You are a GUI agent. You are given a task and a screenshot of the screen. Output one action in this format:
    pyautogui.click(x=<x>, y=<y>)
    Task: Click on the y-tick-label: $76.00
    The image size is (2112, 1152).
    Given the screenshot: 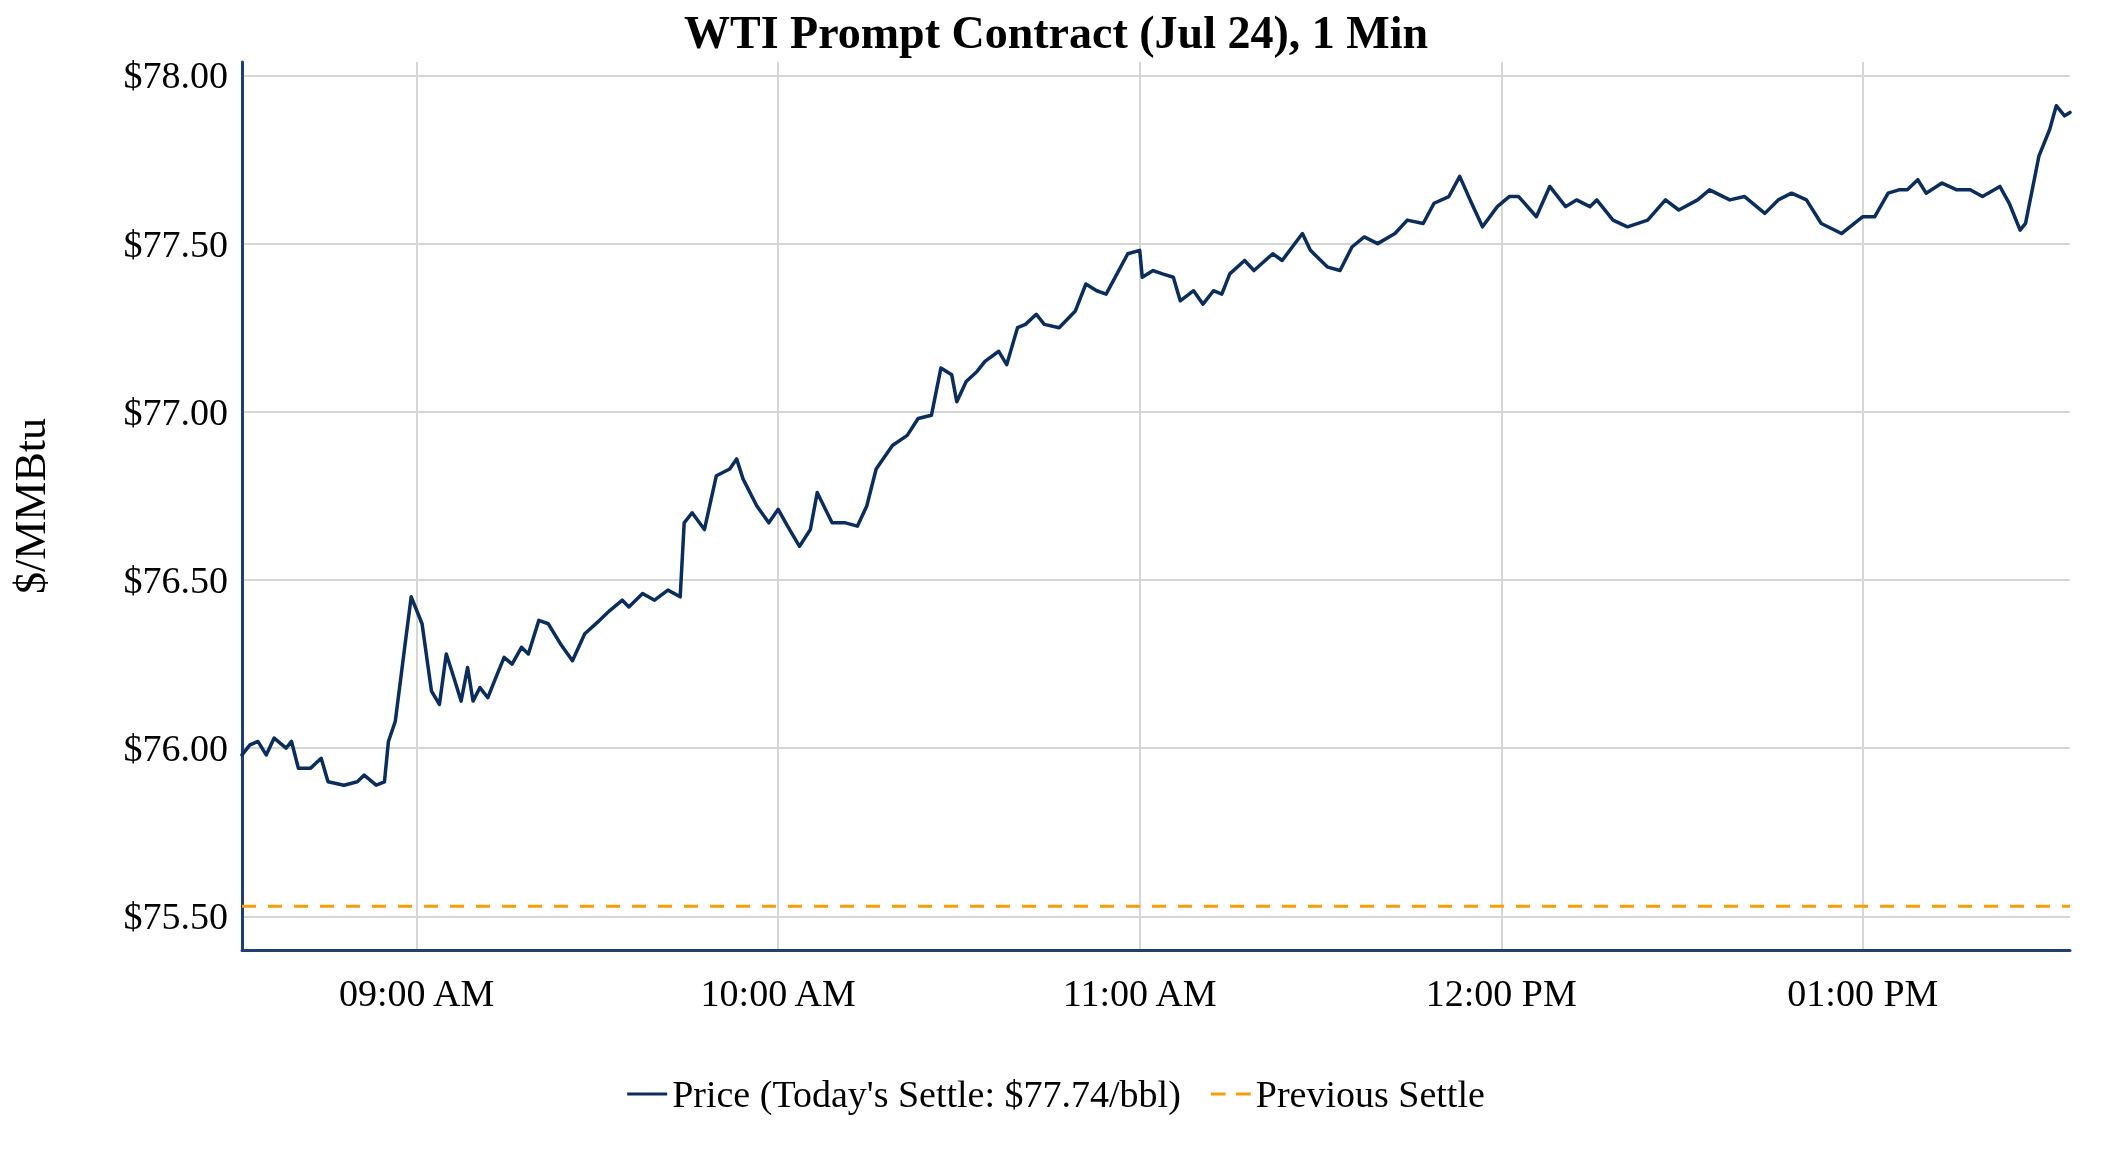 What is the action you would take?
    pyautogui.click(x=175, y=748)
    